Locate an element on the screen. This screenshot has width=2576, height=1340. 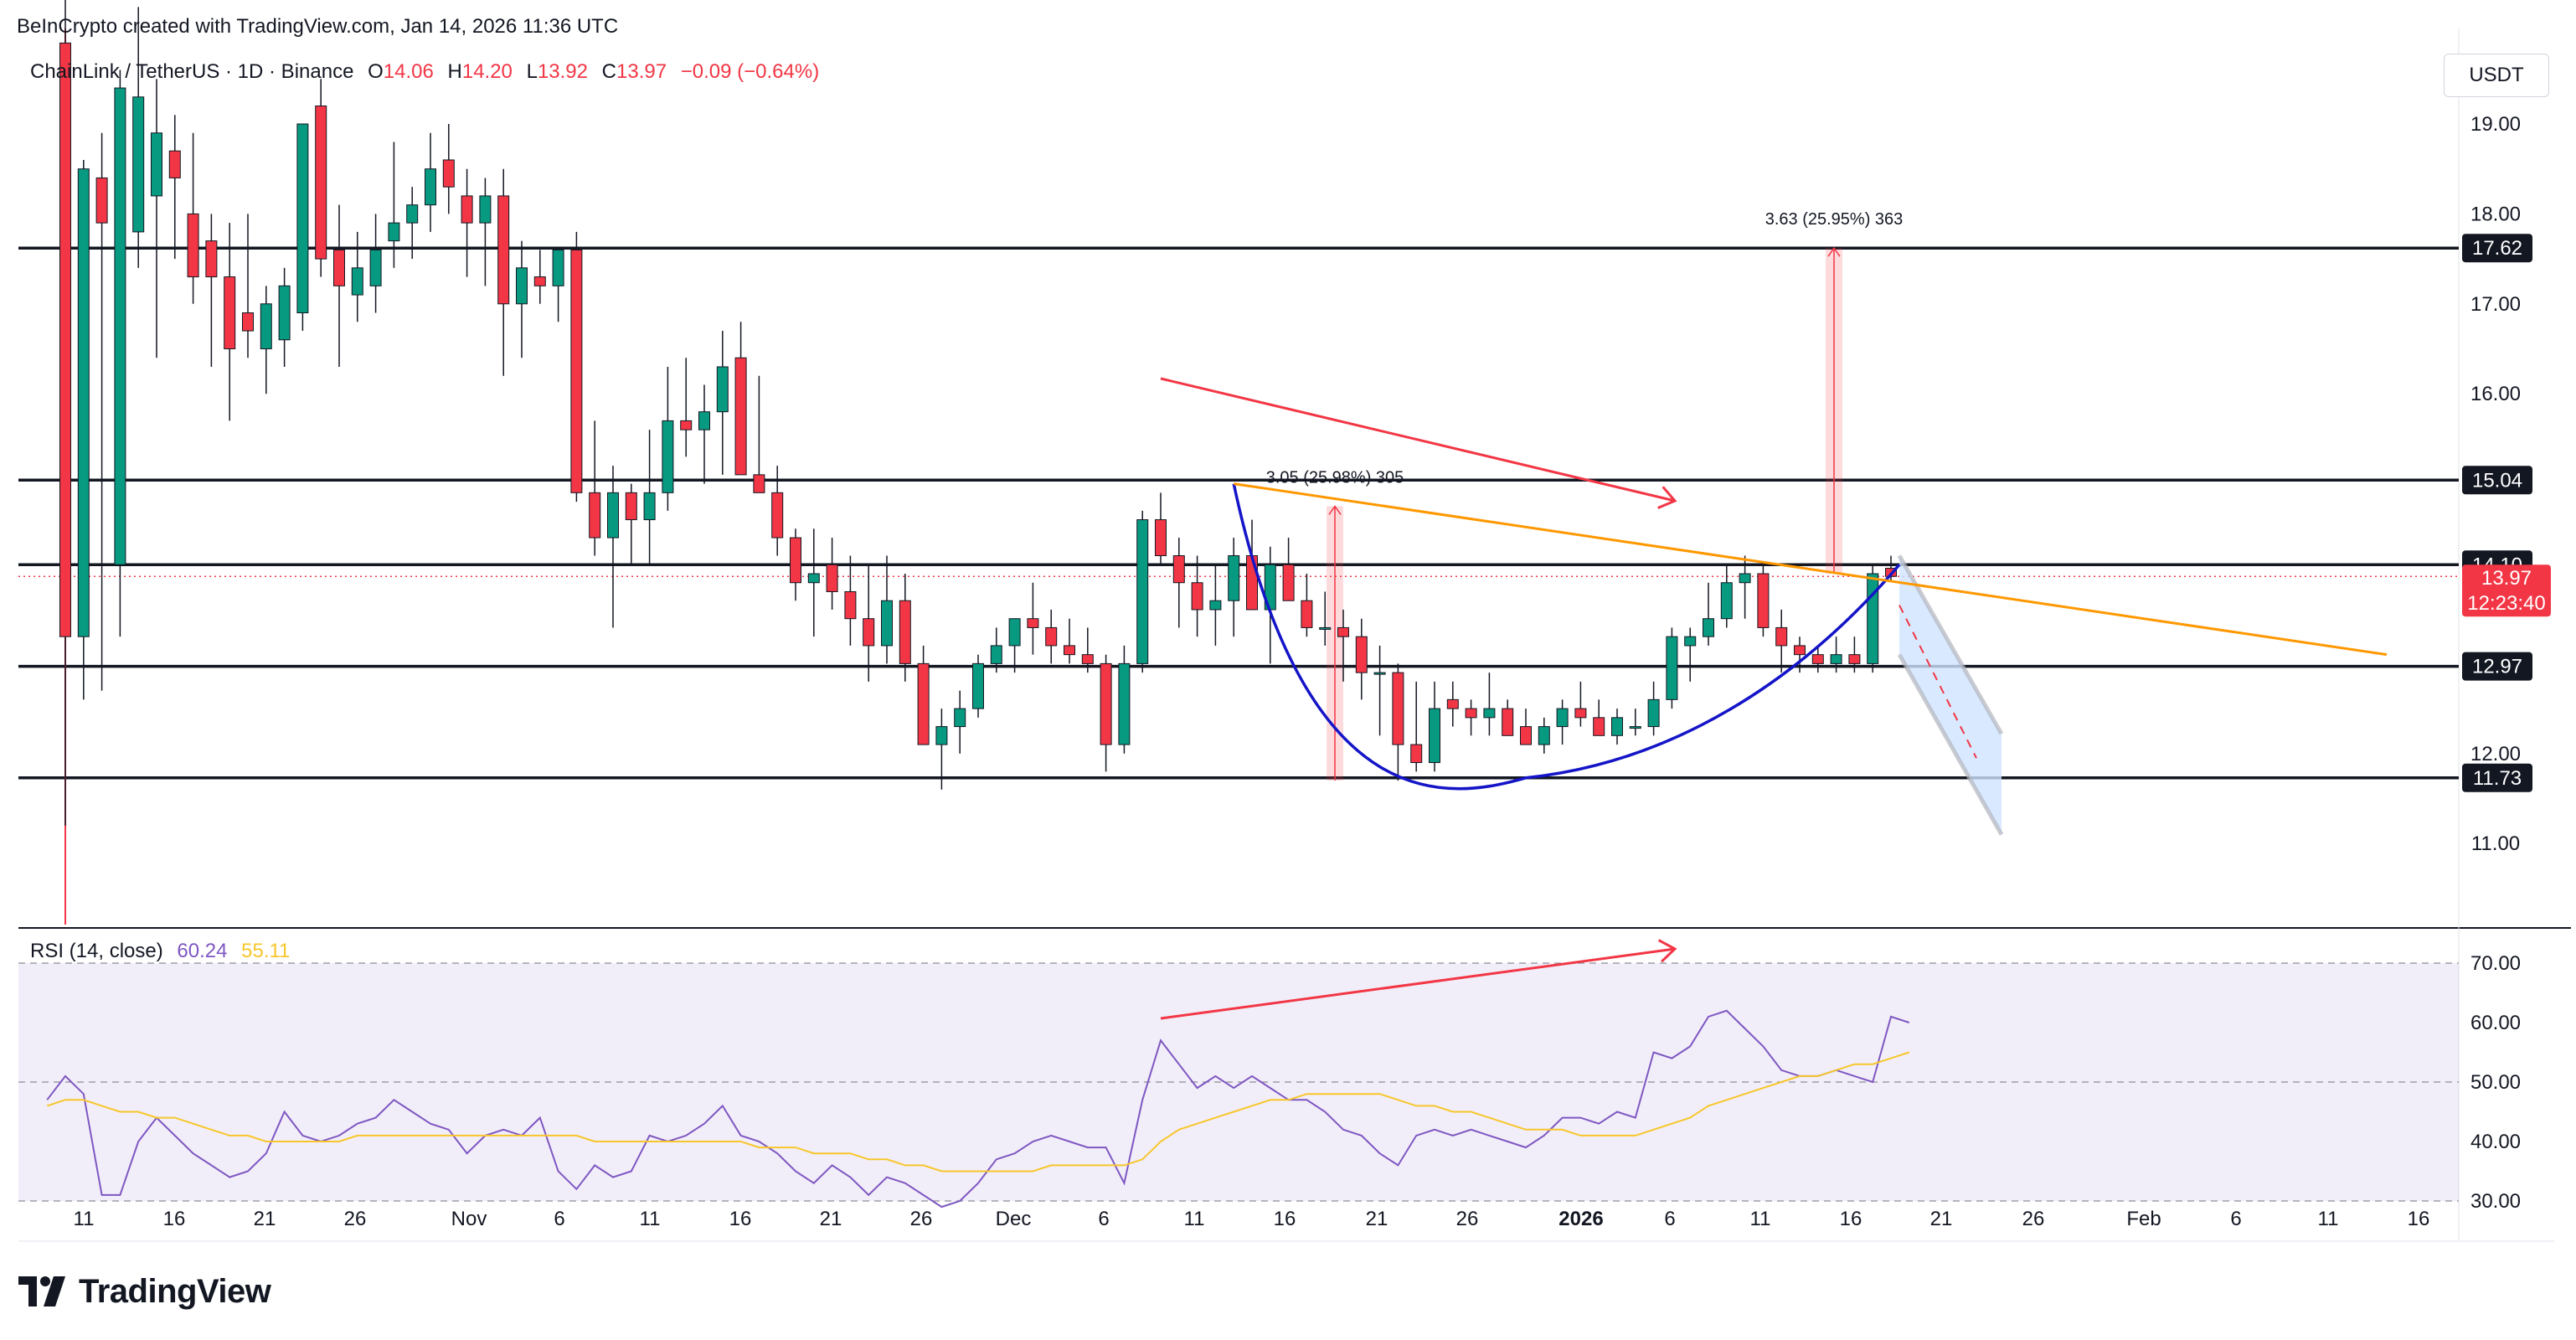
rsi-tick-label: 40.00 is located at coordinates (2495, 1142).